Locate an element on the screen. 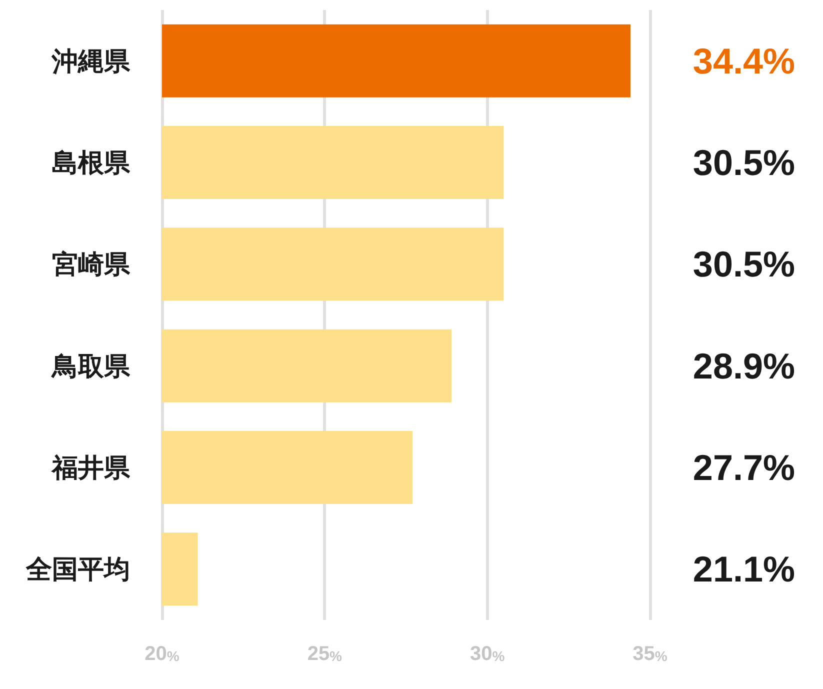  y-tick-label: 島根県 is located at coordinates (91, 163).